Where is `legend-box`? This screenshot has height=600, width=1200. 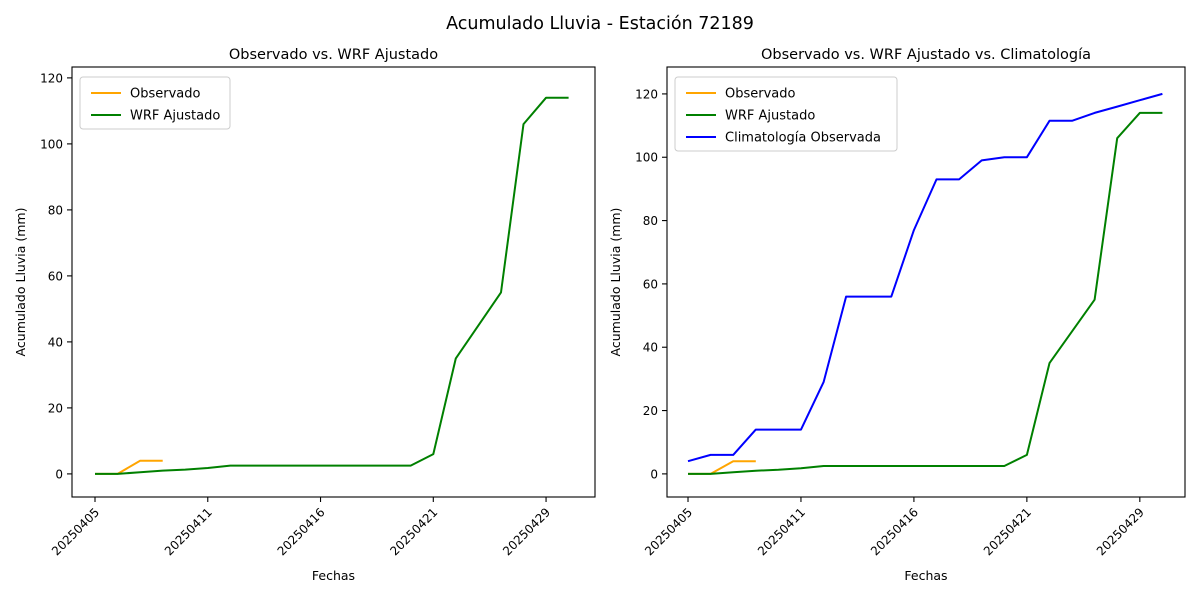 legend-box is located at coordinates (786, 114).